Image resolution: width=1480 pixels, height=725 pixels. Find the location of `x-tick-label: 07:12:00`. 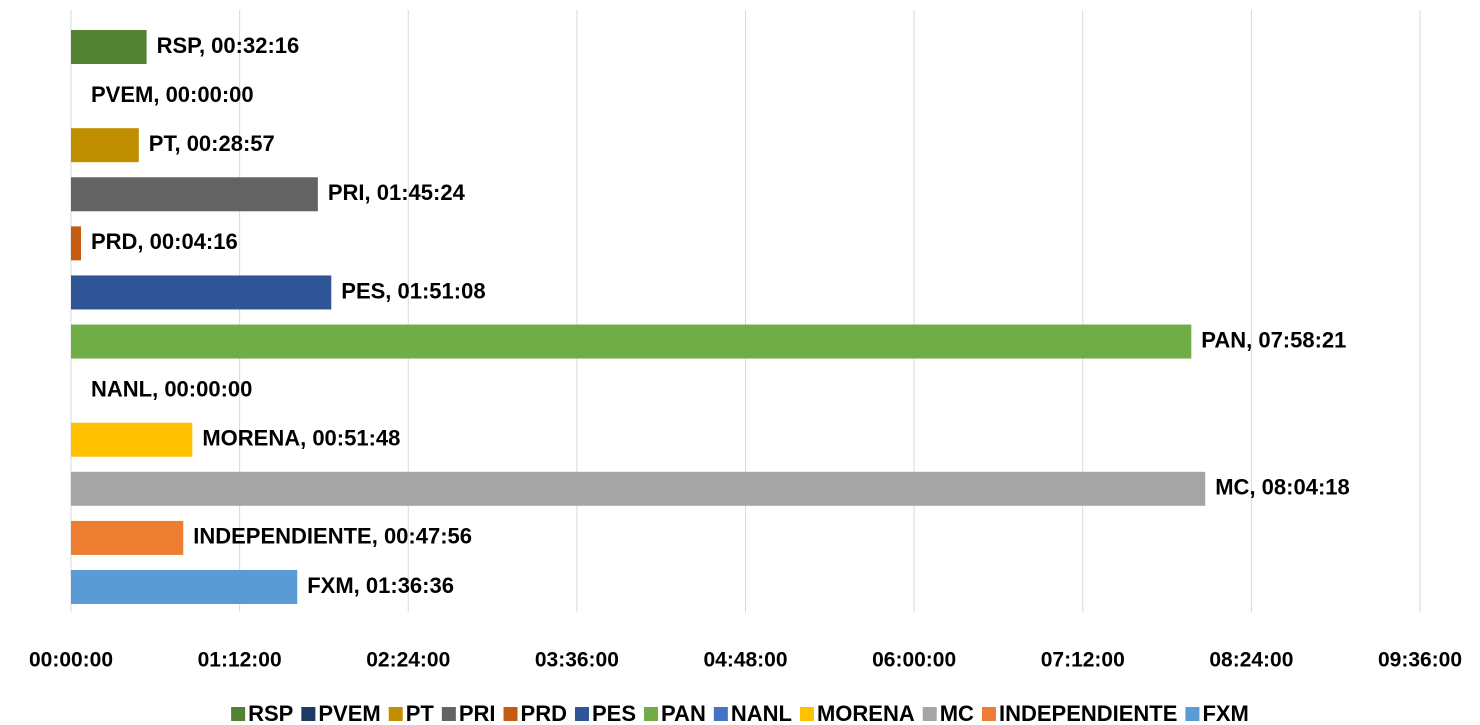

x-tick-label: 07:12:00 is located at coordinates (1083, 660).